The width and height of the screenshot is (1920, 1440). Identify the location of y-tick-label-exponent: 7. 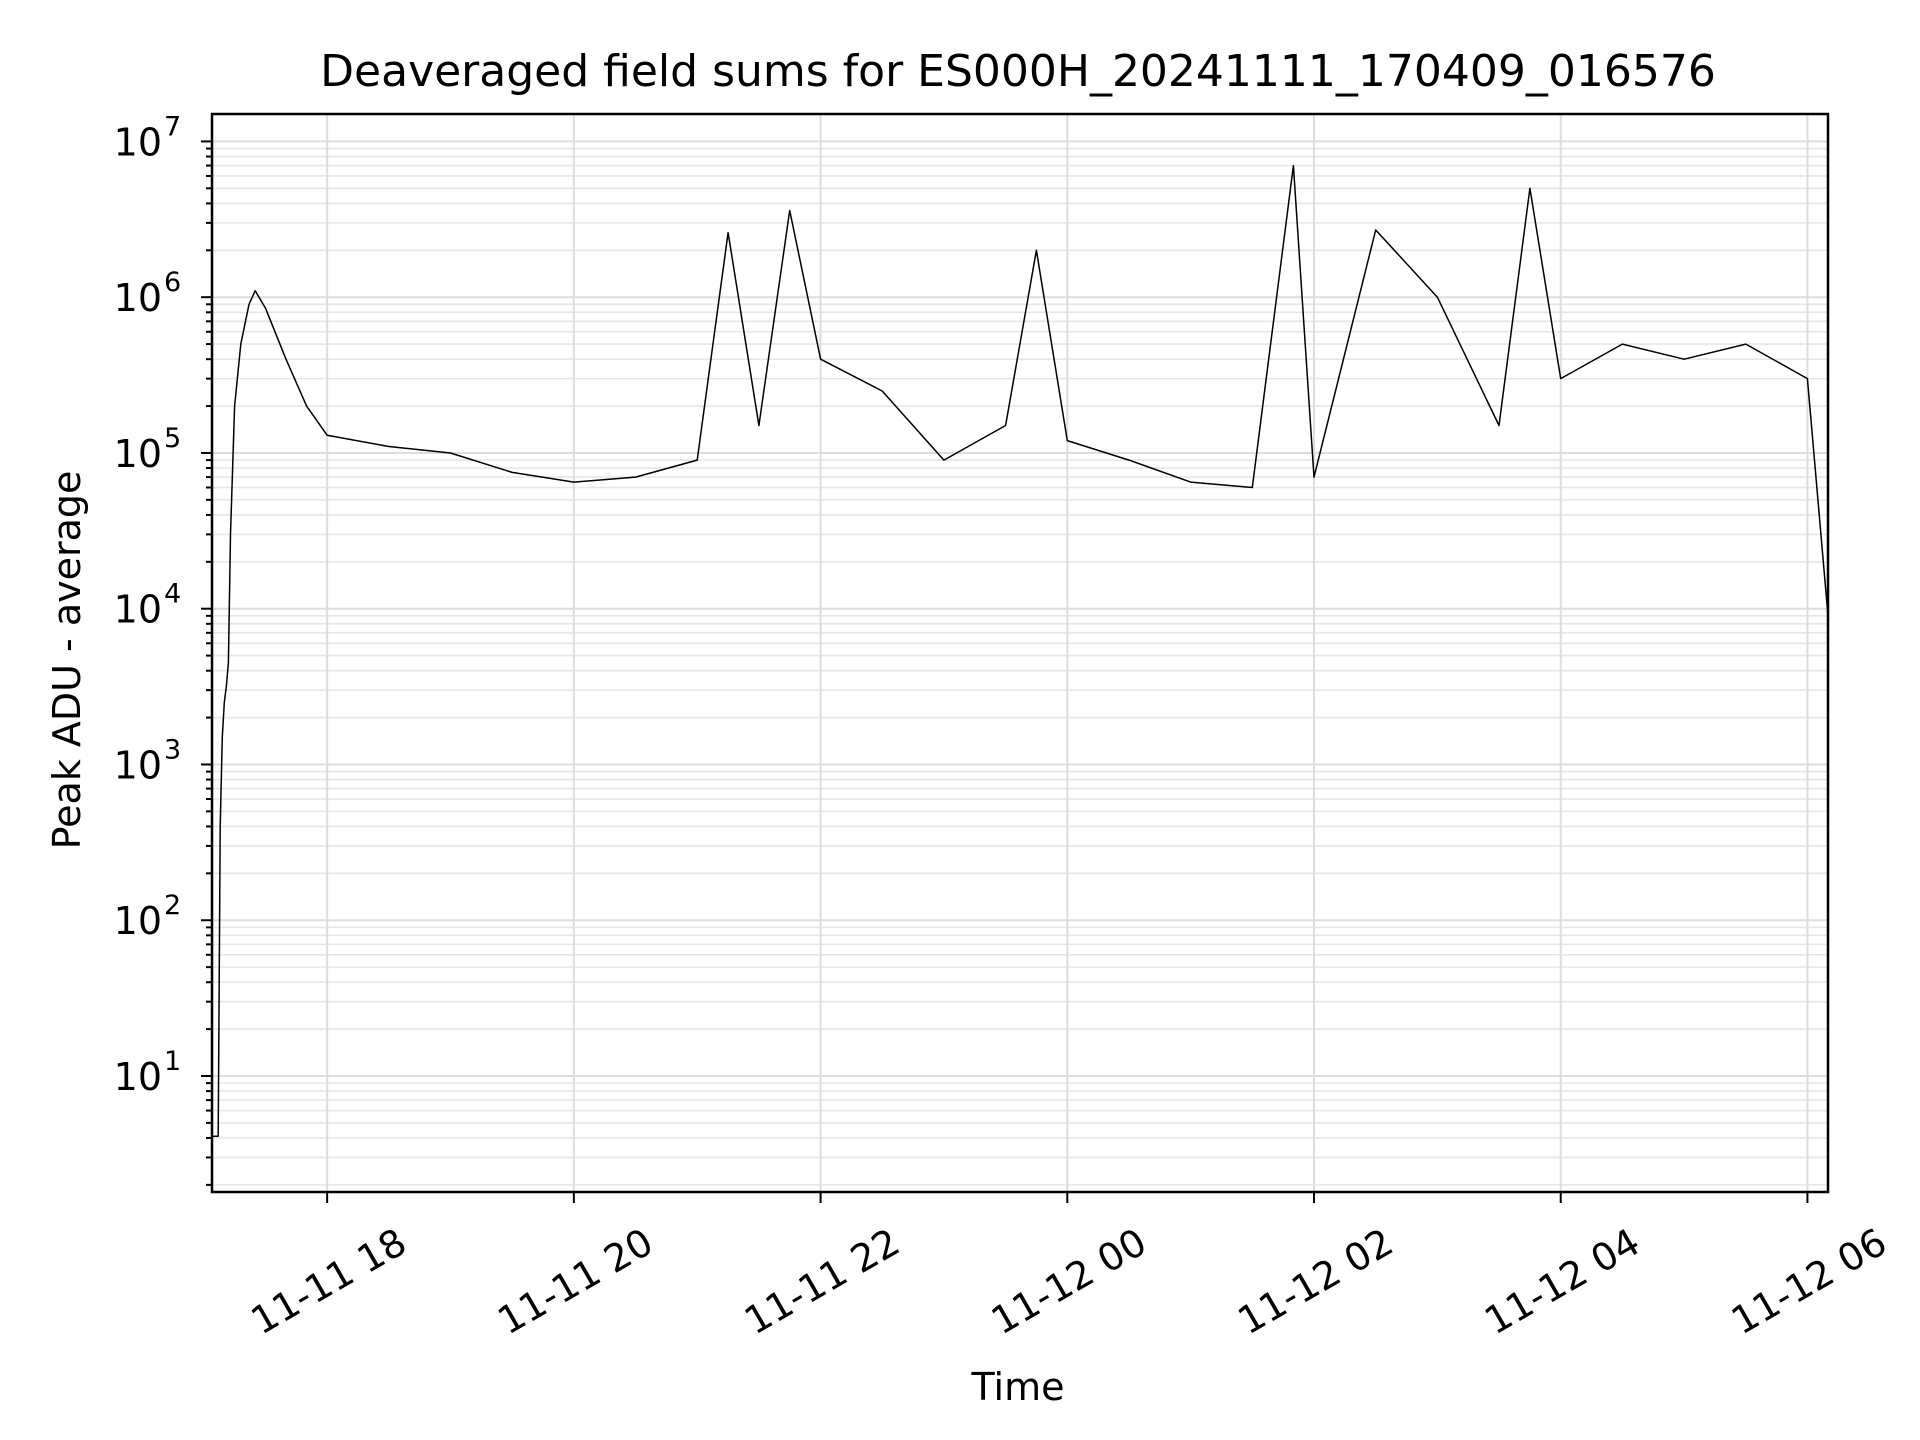
(172, 126).